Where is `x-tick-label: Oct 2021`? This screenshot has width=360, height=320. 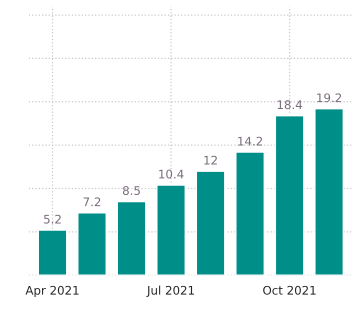 x-tick-label: Oct 2021 is located at coordinates (289, 290).